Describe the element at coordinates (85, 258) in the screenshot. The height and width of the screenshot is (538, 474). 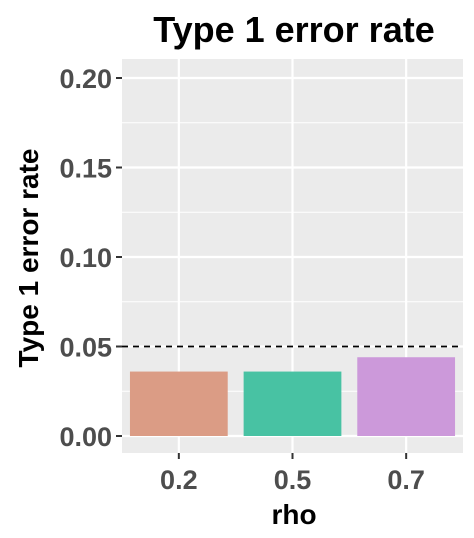
I see `y-tick-label: 0.10` at that location.